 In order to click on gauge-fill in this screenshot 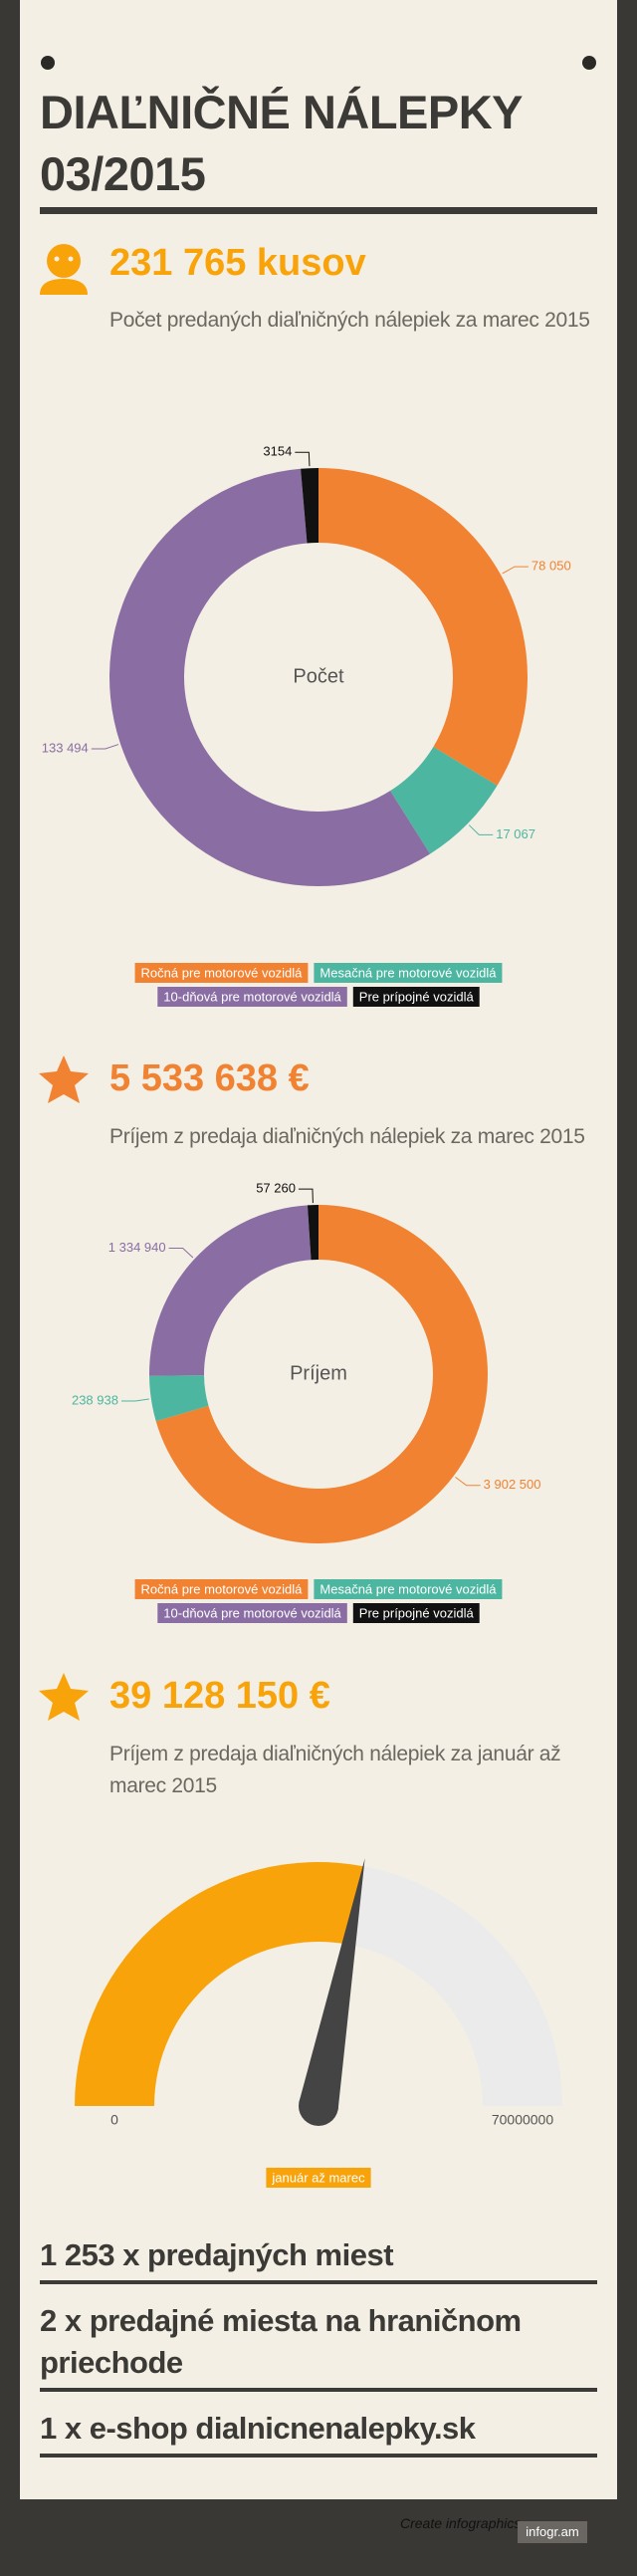, I will do `click(219, 1984)`.